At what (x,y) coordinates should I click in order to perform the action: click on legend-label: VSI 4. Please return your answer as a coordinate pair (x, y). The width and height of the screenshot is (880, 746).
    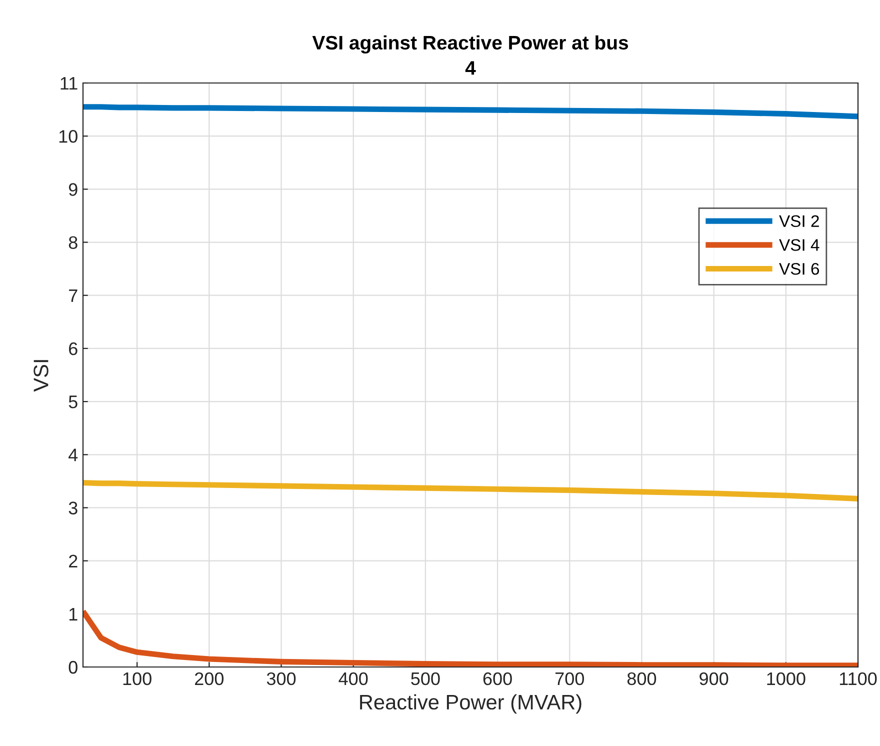
    Looking at the image, I should click on (799, 245).